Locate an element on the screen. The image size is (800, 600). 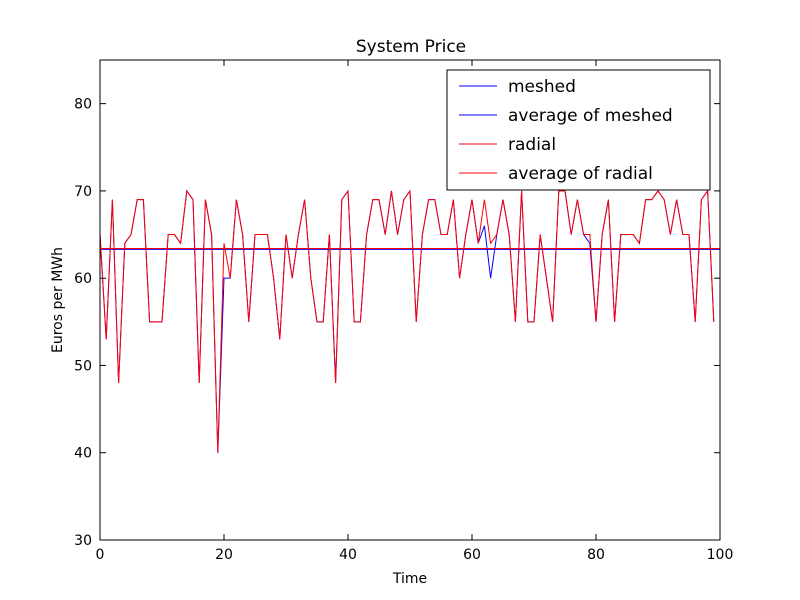
legend-entry: average of meshed is located at coordinates (590, 116).